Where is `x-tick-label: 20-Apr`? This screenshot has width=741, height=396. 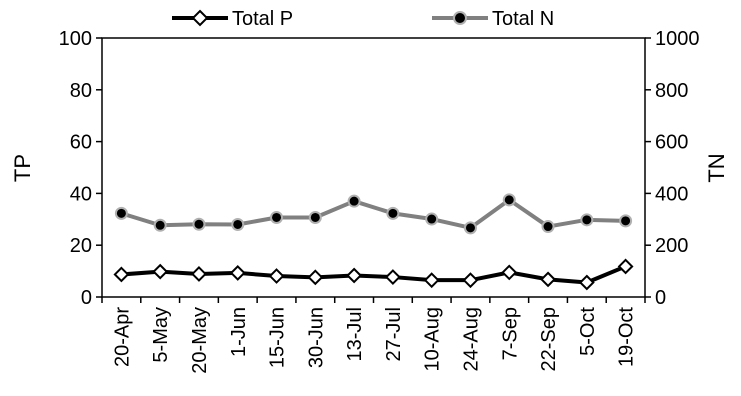
x-tick-label: 20-Apr is located at coordinates (122, 337).